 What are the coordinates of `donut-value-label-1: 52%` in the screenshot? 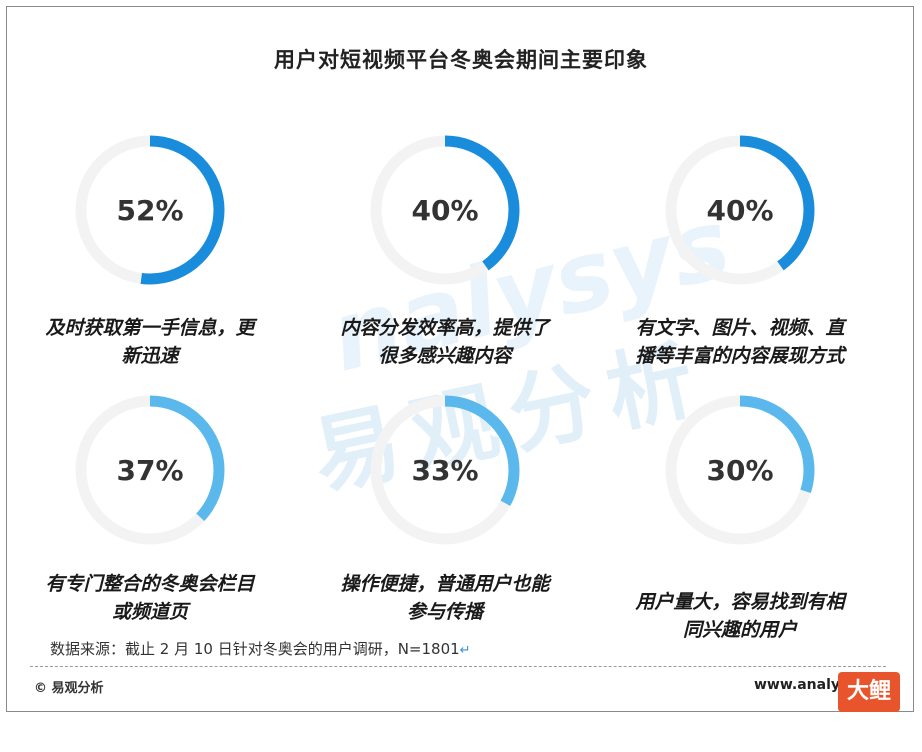 It's located at (149, 210).